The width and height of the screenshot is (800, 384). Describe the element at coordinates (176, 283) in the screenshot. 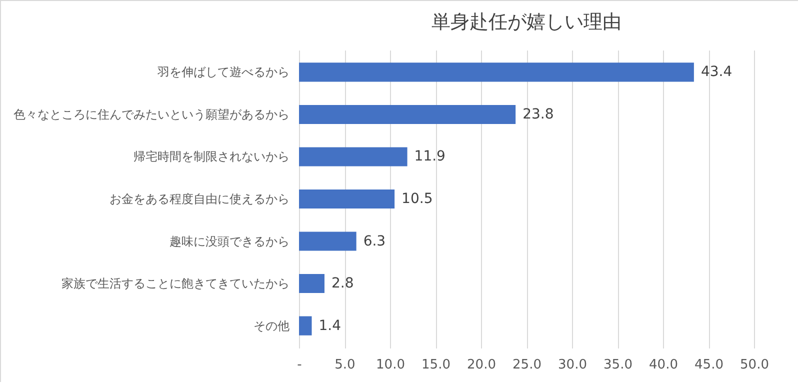

I see `y-tick-label: 家族で生活することに飽きてきていたから` at that location.